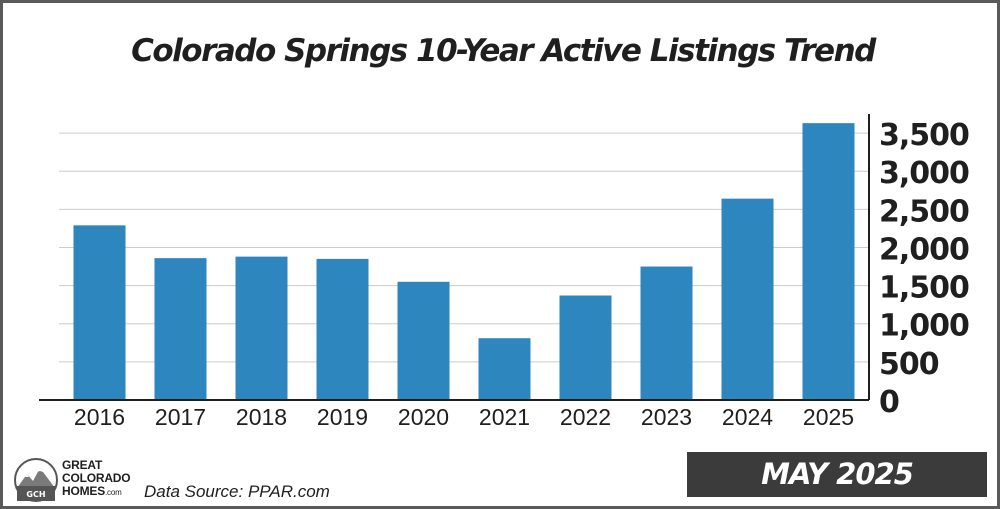 This screenshot has width=1000, height=509. Describe the element at coordinates (342, 417) in the screenshot. I see `x-tick-label: 2019` at that location.